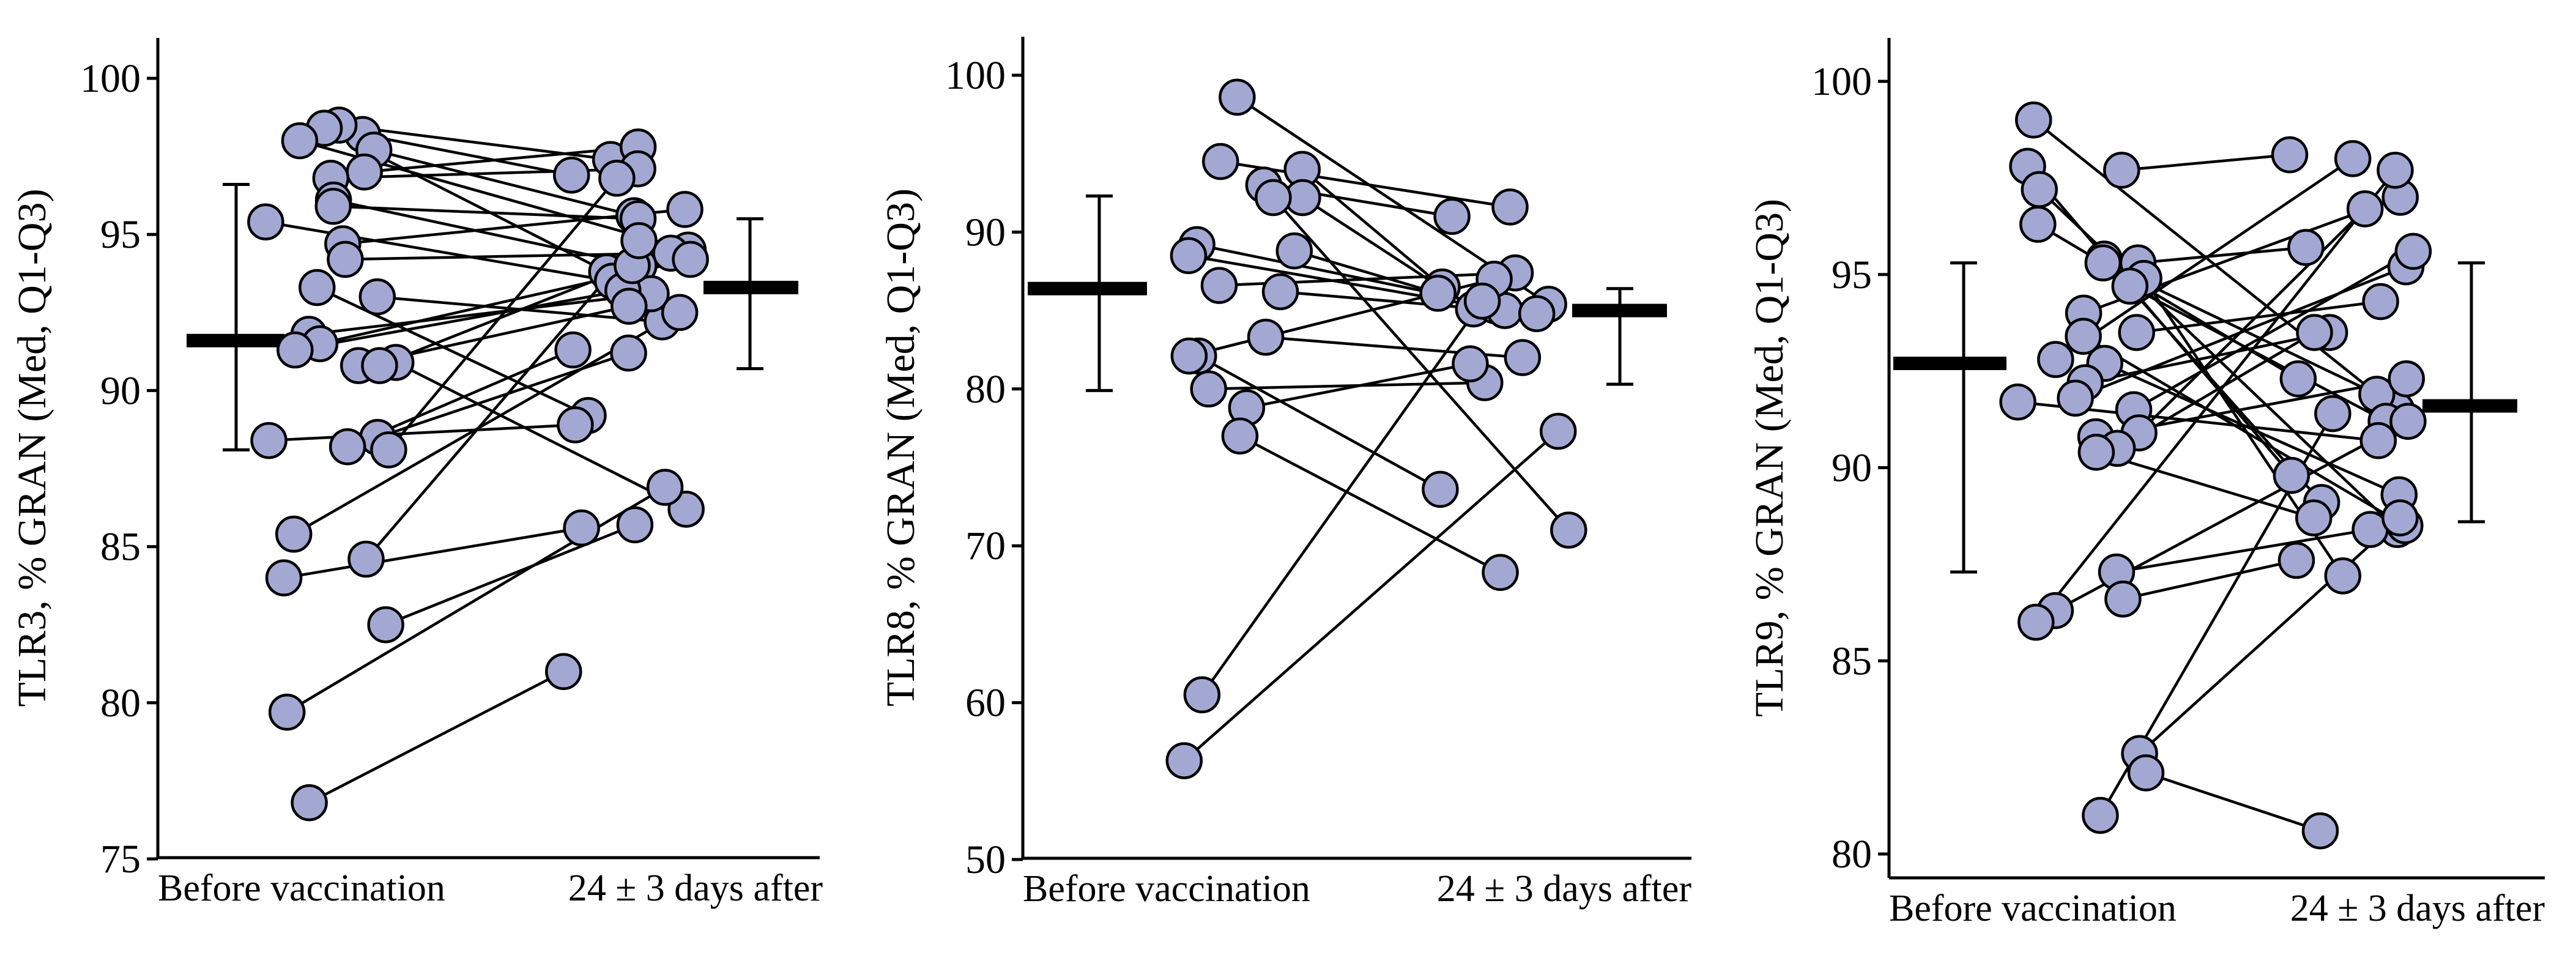 The image size is (2576, 958). Describe the element at coordinates (1852, 275) in the screenshot. I see `y-tick-label: 95` at that location.